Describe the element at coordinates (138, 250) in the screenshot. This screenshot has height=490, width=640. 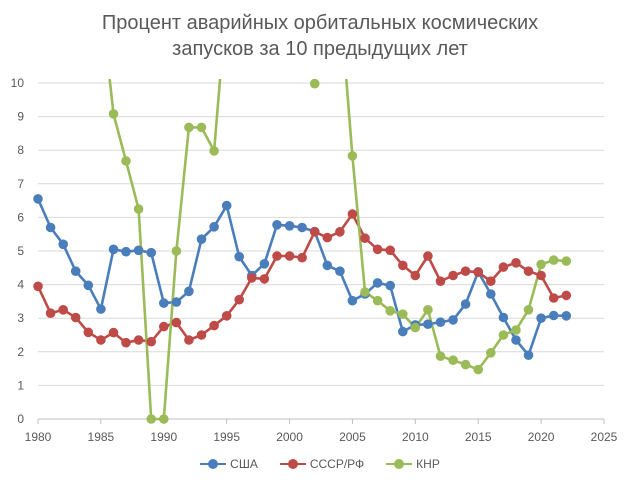
I see `data-point-usa-1988` at that location.